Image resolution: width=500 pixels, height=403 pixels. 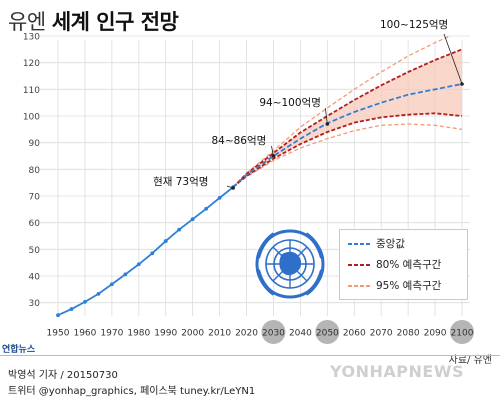 I want to click on x-tick-label-2100: 2100, so click(x=462, y=334).